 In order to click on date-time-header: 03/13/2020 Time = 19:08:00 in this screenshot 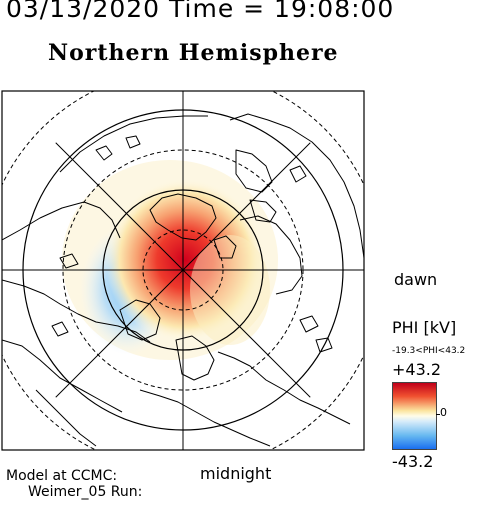, I will do `click(200, 11)`.